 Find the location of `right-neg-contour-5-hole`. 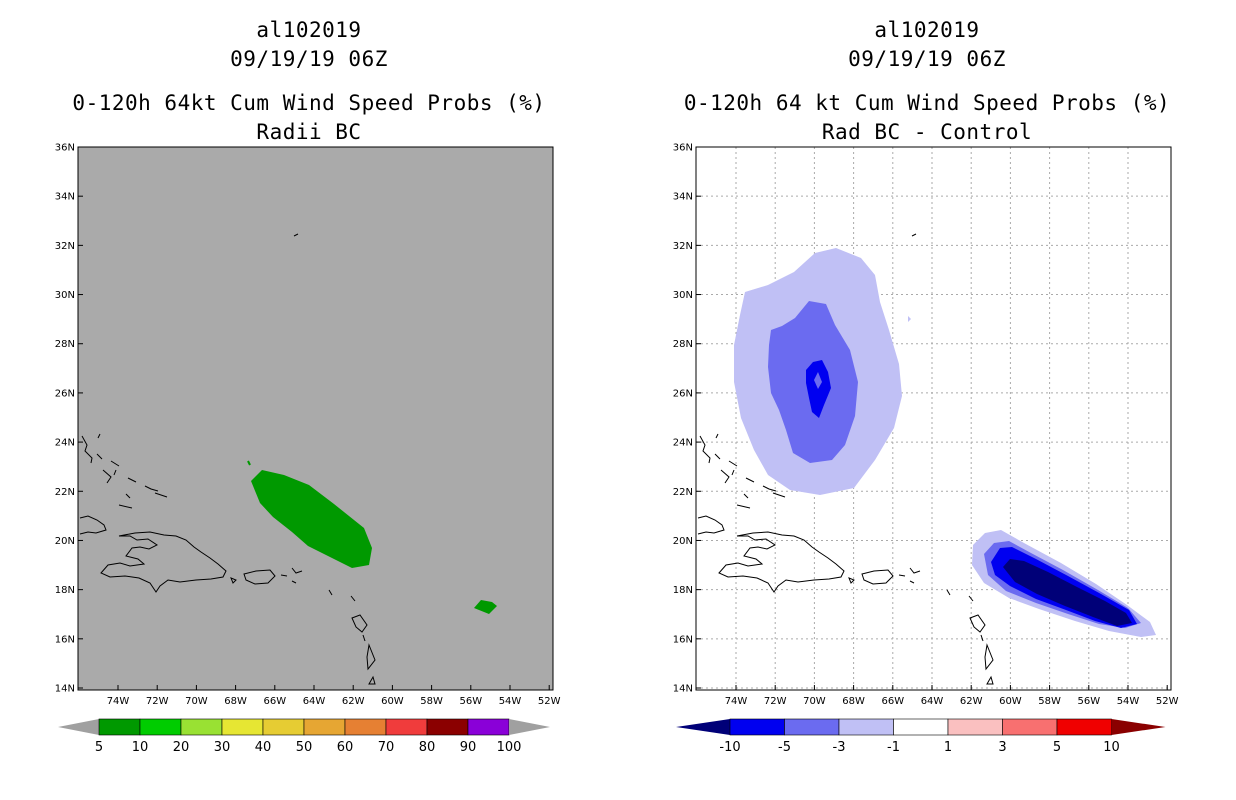

right-neg-contour-5-hole is located at coordinates (818, 380).